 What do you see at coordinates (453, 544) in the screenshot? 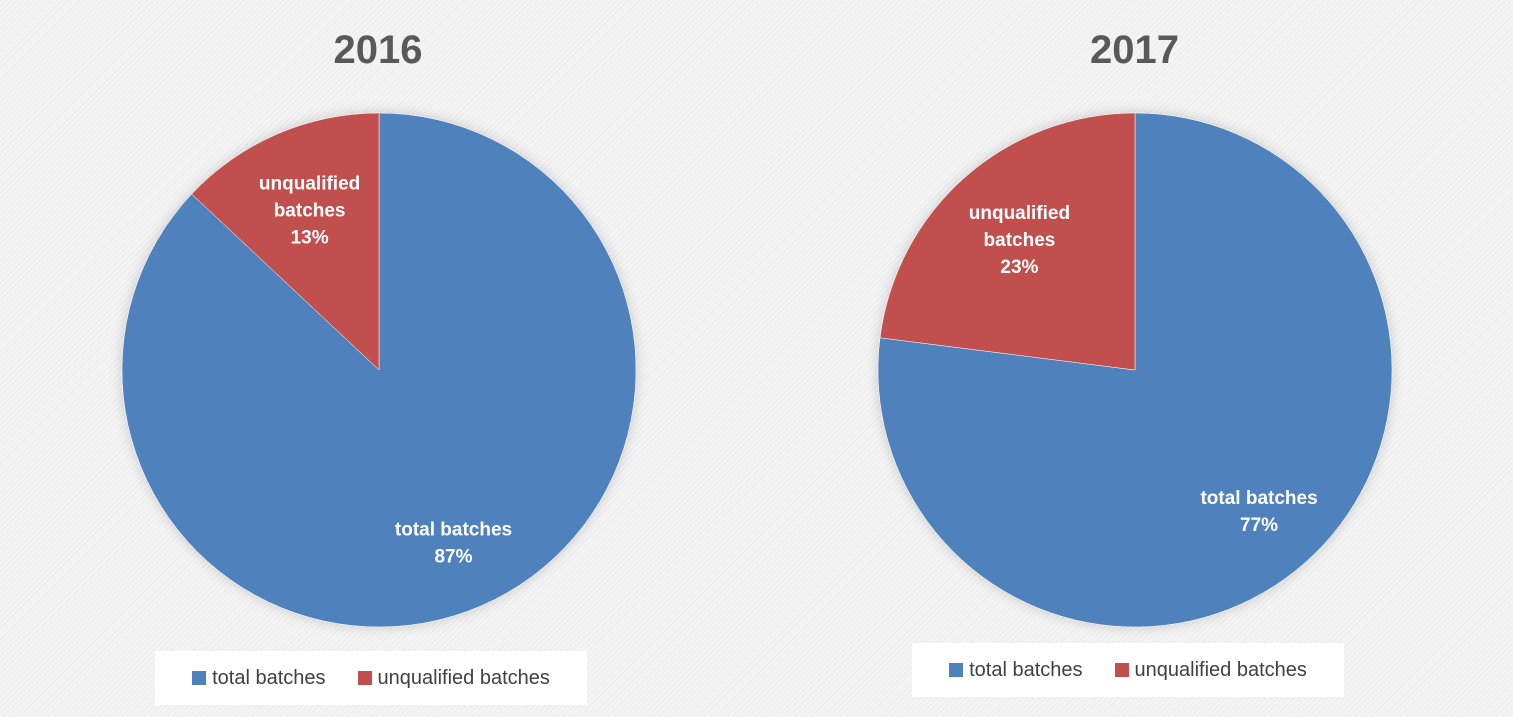
I see `data-label-total: total batches 87%` at bounding box center [453, 544].